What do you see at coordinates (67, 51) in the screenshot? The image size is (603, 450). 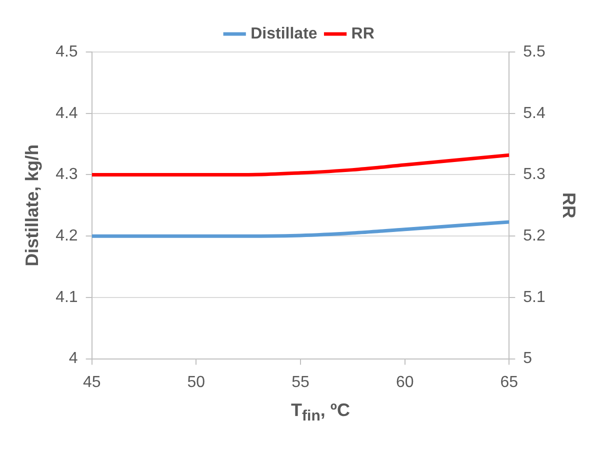 I see `y-tick-label: 4.5` at bounding box center [67, 51].